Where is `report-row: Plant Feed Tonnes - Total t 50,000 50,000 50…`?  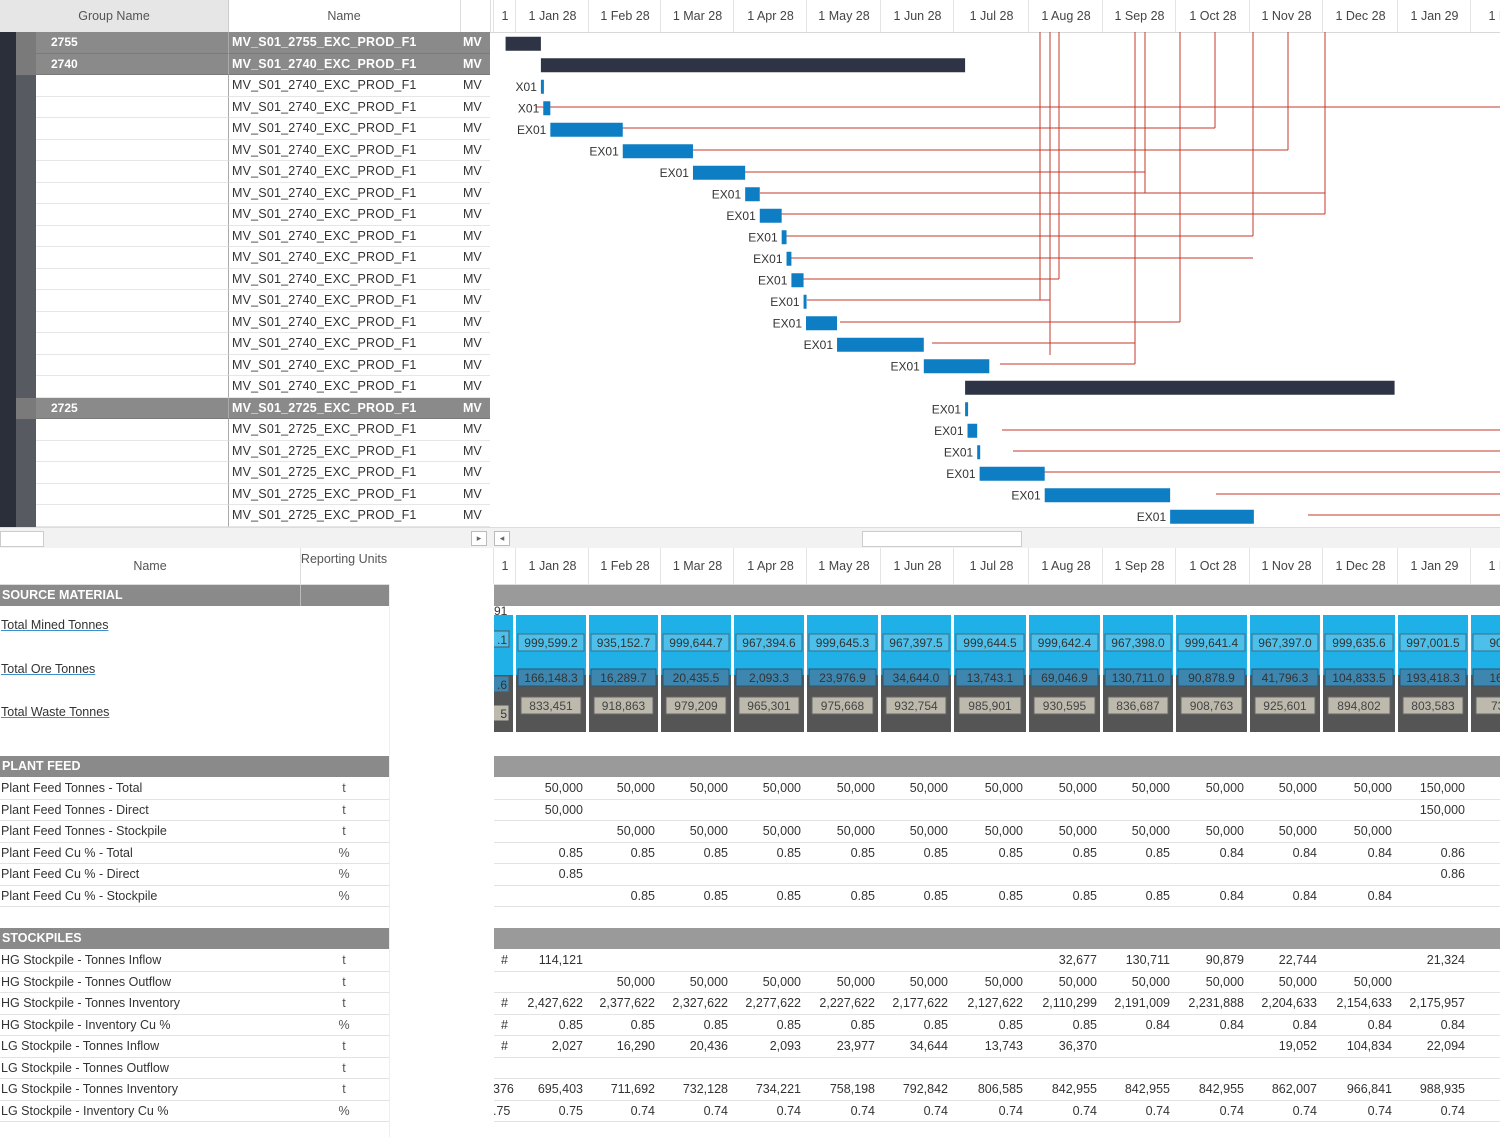 report-row: Plant Feed Tonnes - Total t 50,000 50,000 50… is located at coordinates (750, 789).